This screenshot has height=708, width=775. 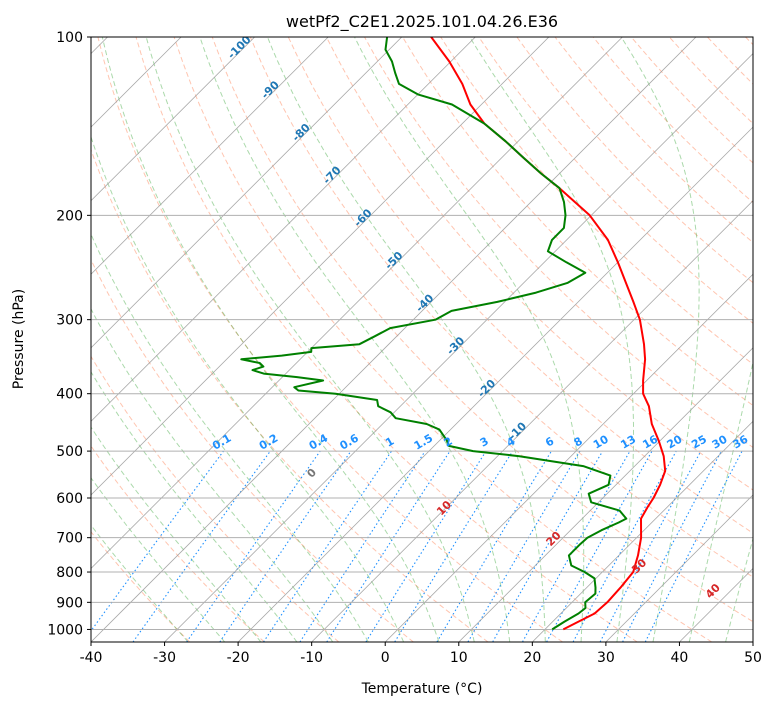 I want to click on y-tick-label: 600, so click(x=69, y=499).